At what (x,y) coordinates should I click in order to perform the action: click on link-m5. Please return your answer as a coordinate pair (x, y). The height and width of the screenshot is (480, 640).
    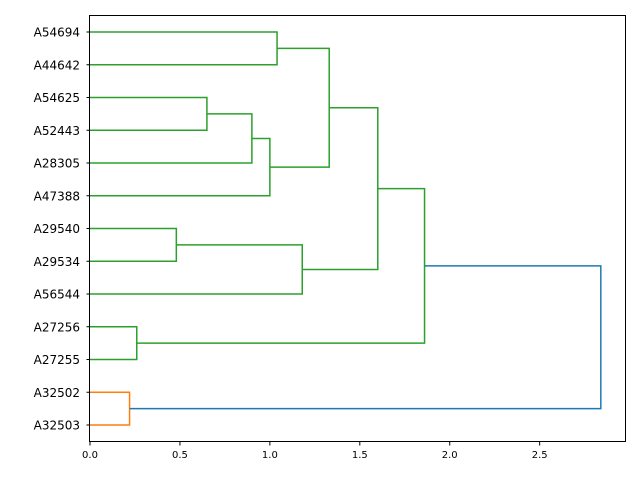
    Looking at the image, I should click on (171, 138).